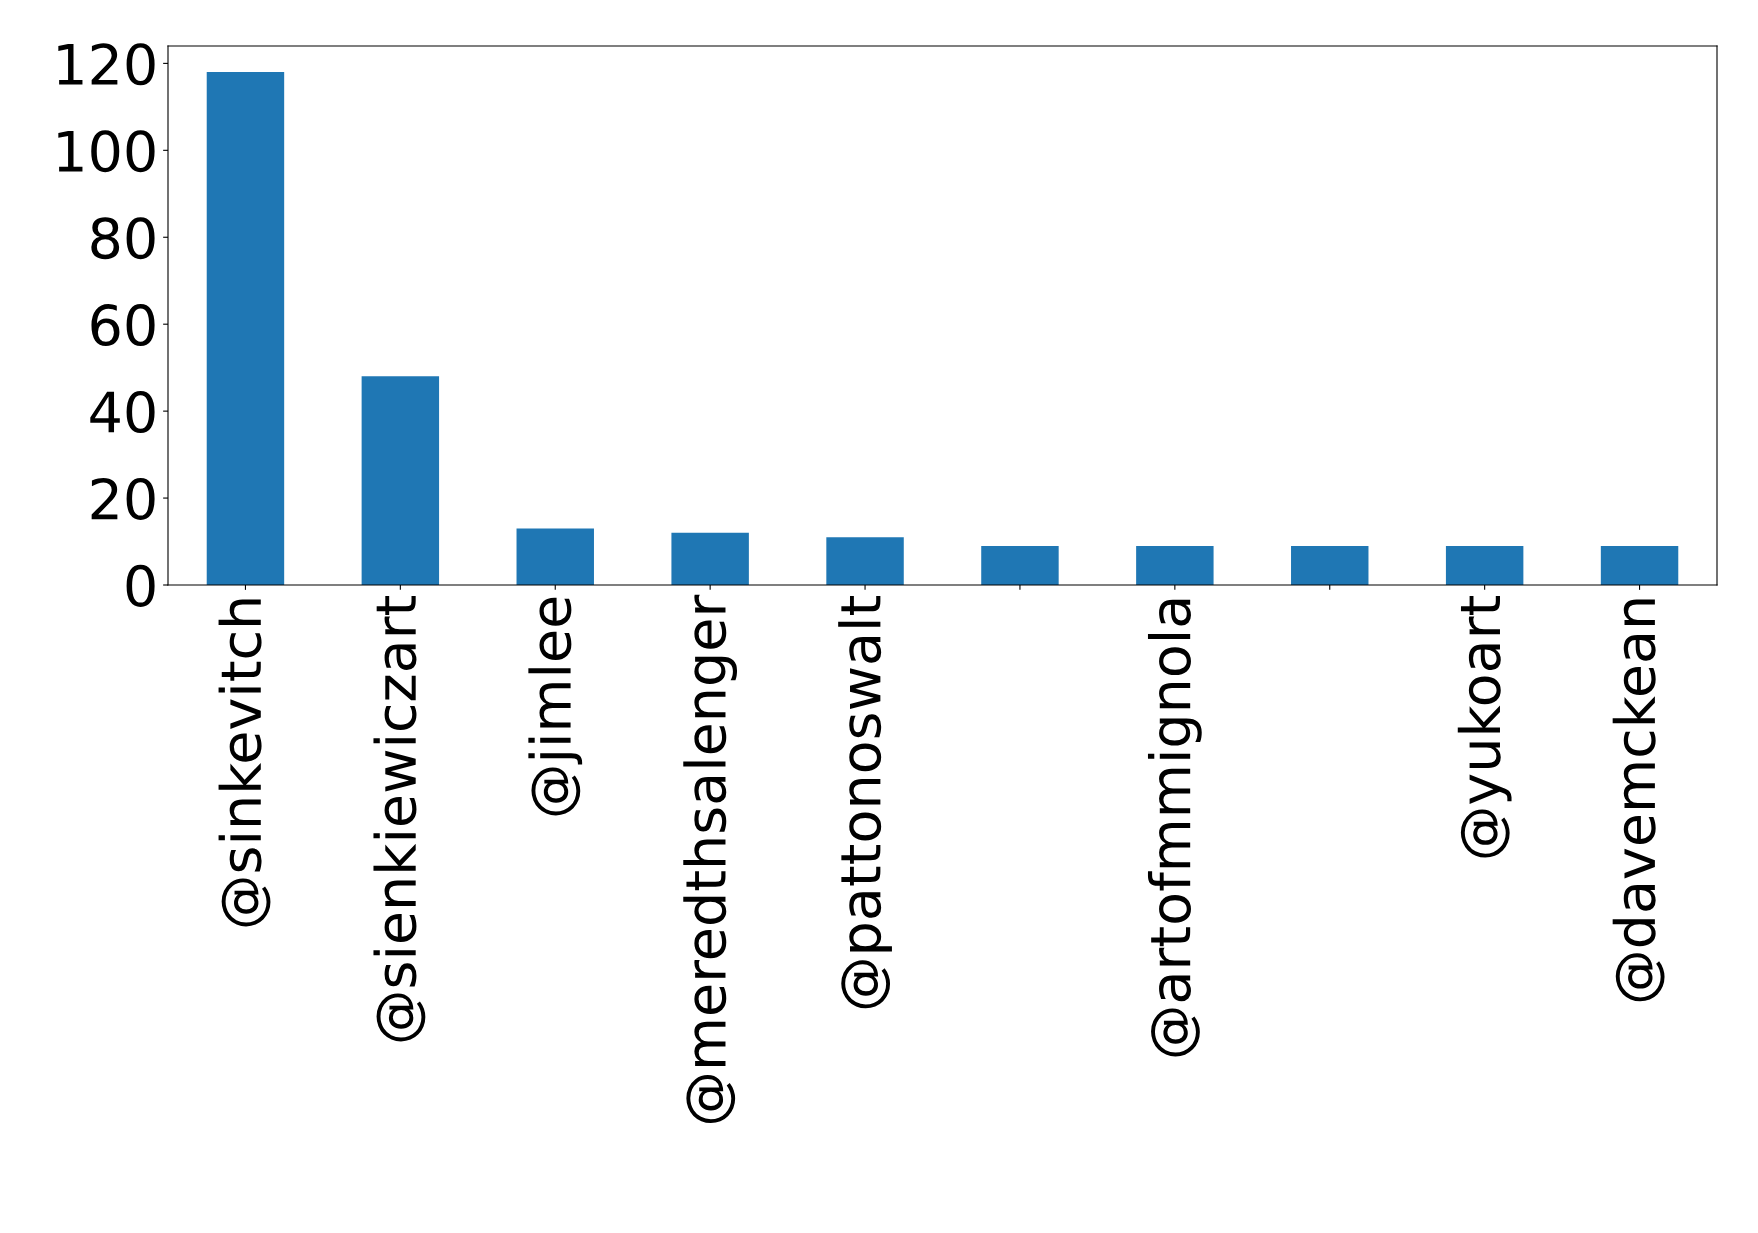 The width and height of the screenshot is (1758, 1233). Describe the element at coordinates (710, 859) in the screenshot. I see `x-tick-label: @meredthsalenger` at that location.